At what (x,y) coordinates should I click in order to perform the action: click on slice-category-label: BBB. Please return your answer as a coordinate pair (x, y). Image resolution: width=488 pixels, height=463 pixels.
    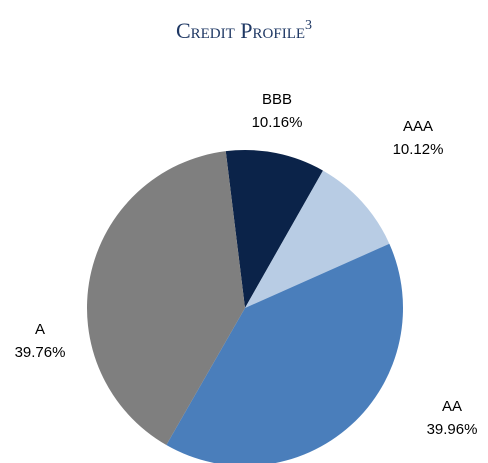
    Looking at the image, I should click on (277, 99).